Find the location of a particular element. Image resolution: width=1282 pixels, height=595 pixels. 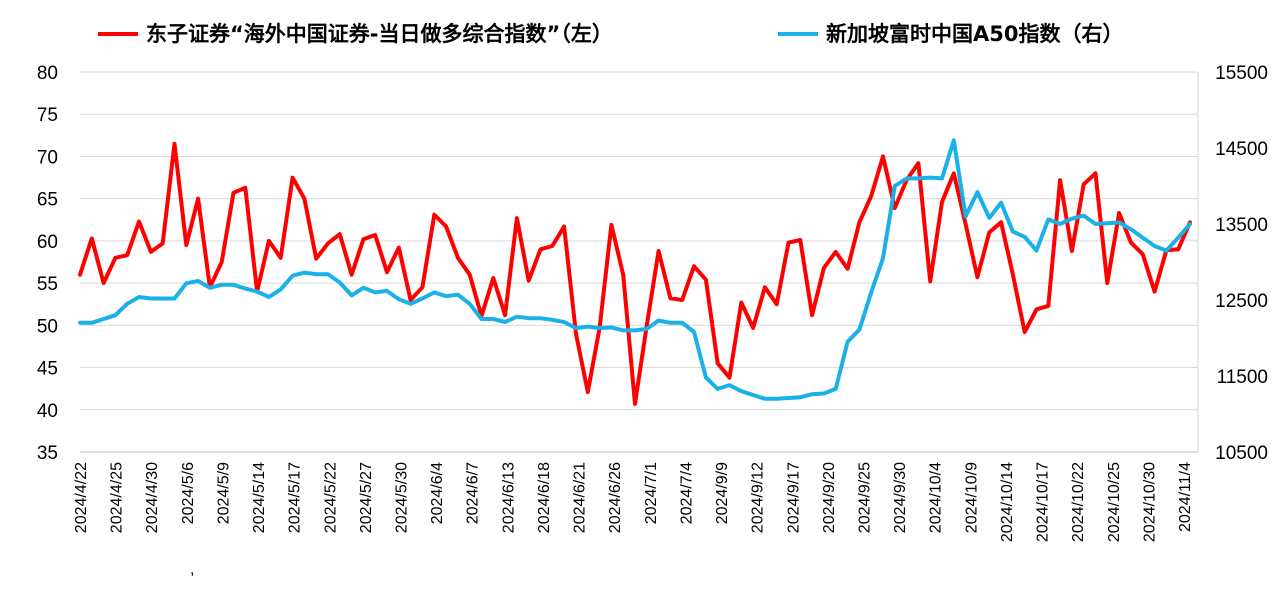

left-tick-label: 45 is located at coordinates (47, 369).